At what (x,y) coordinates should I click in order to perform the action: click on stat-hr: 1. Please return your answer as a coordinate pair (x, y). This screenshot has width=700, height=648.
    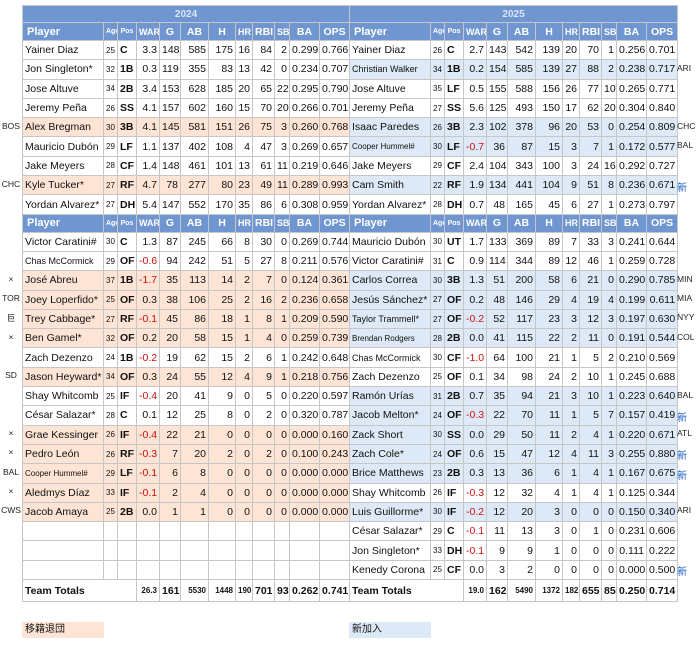
    Looking at the image, I should click on (244, 319).